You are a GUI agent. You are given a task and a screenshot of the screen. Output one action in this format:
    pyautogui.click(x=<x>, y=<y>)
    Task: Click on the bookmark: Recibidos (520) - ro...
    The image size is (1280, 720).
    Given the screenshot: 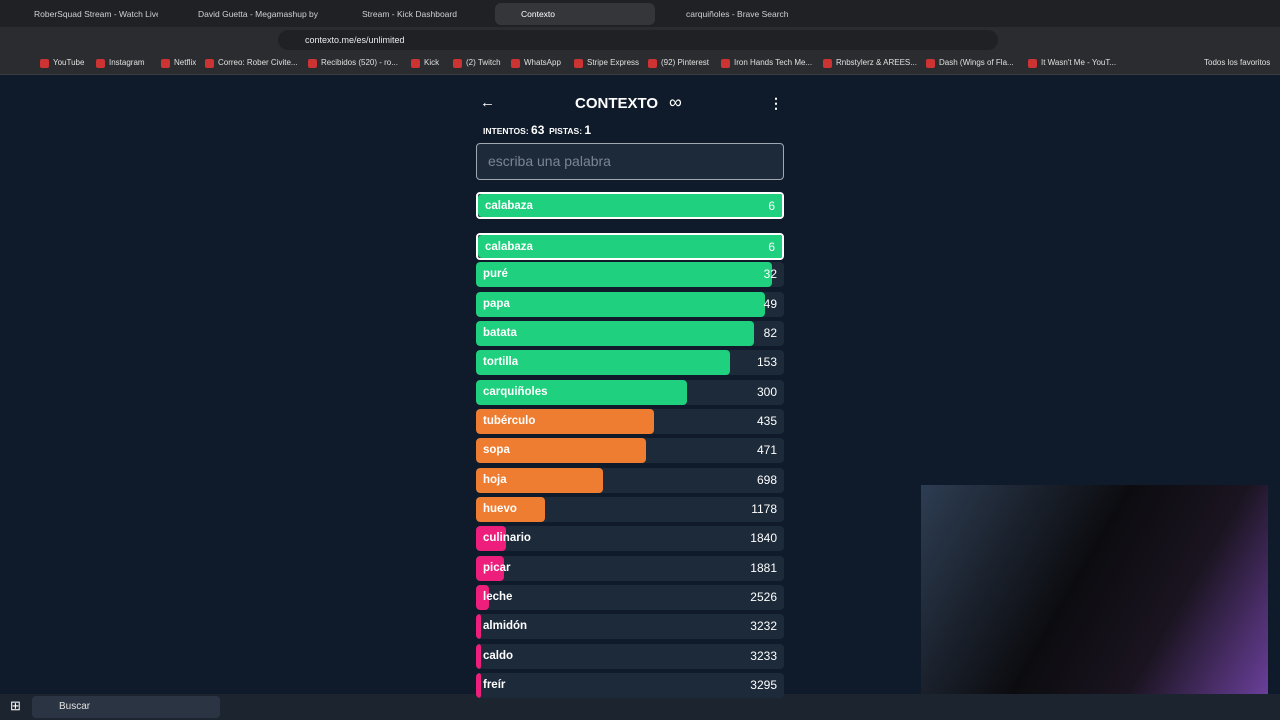 What is the action you would take?
    pyautogui.click(x=352, y=63)
    